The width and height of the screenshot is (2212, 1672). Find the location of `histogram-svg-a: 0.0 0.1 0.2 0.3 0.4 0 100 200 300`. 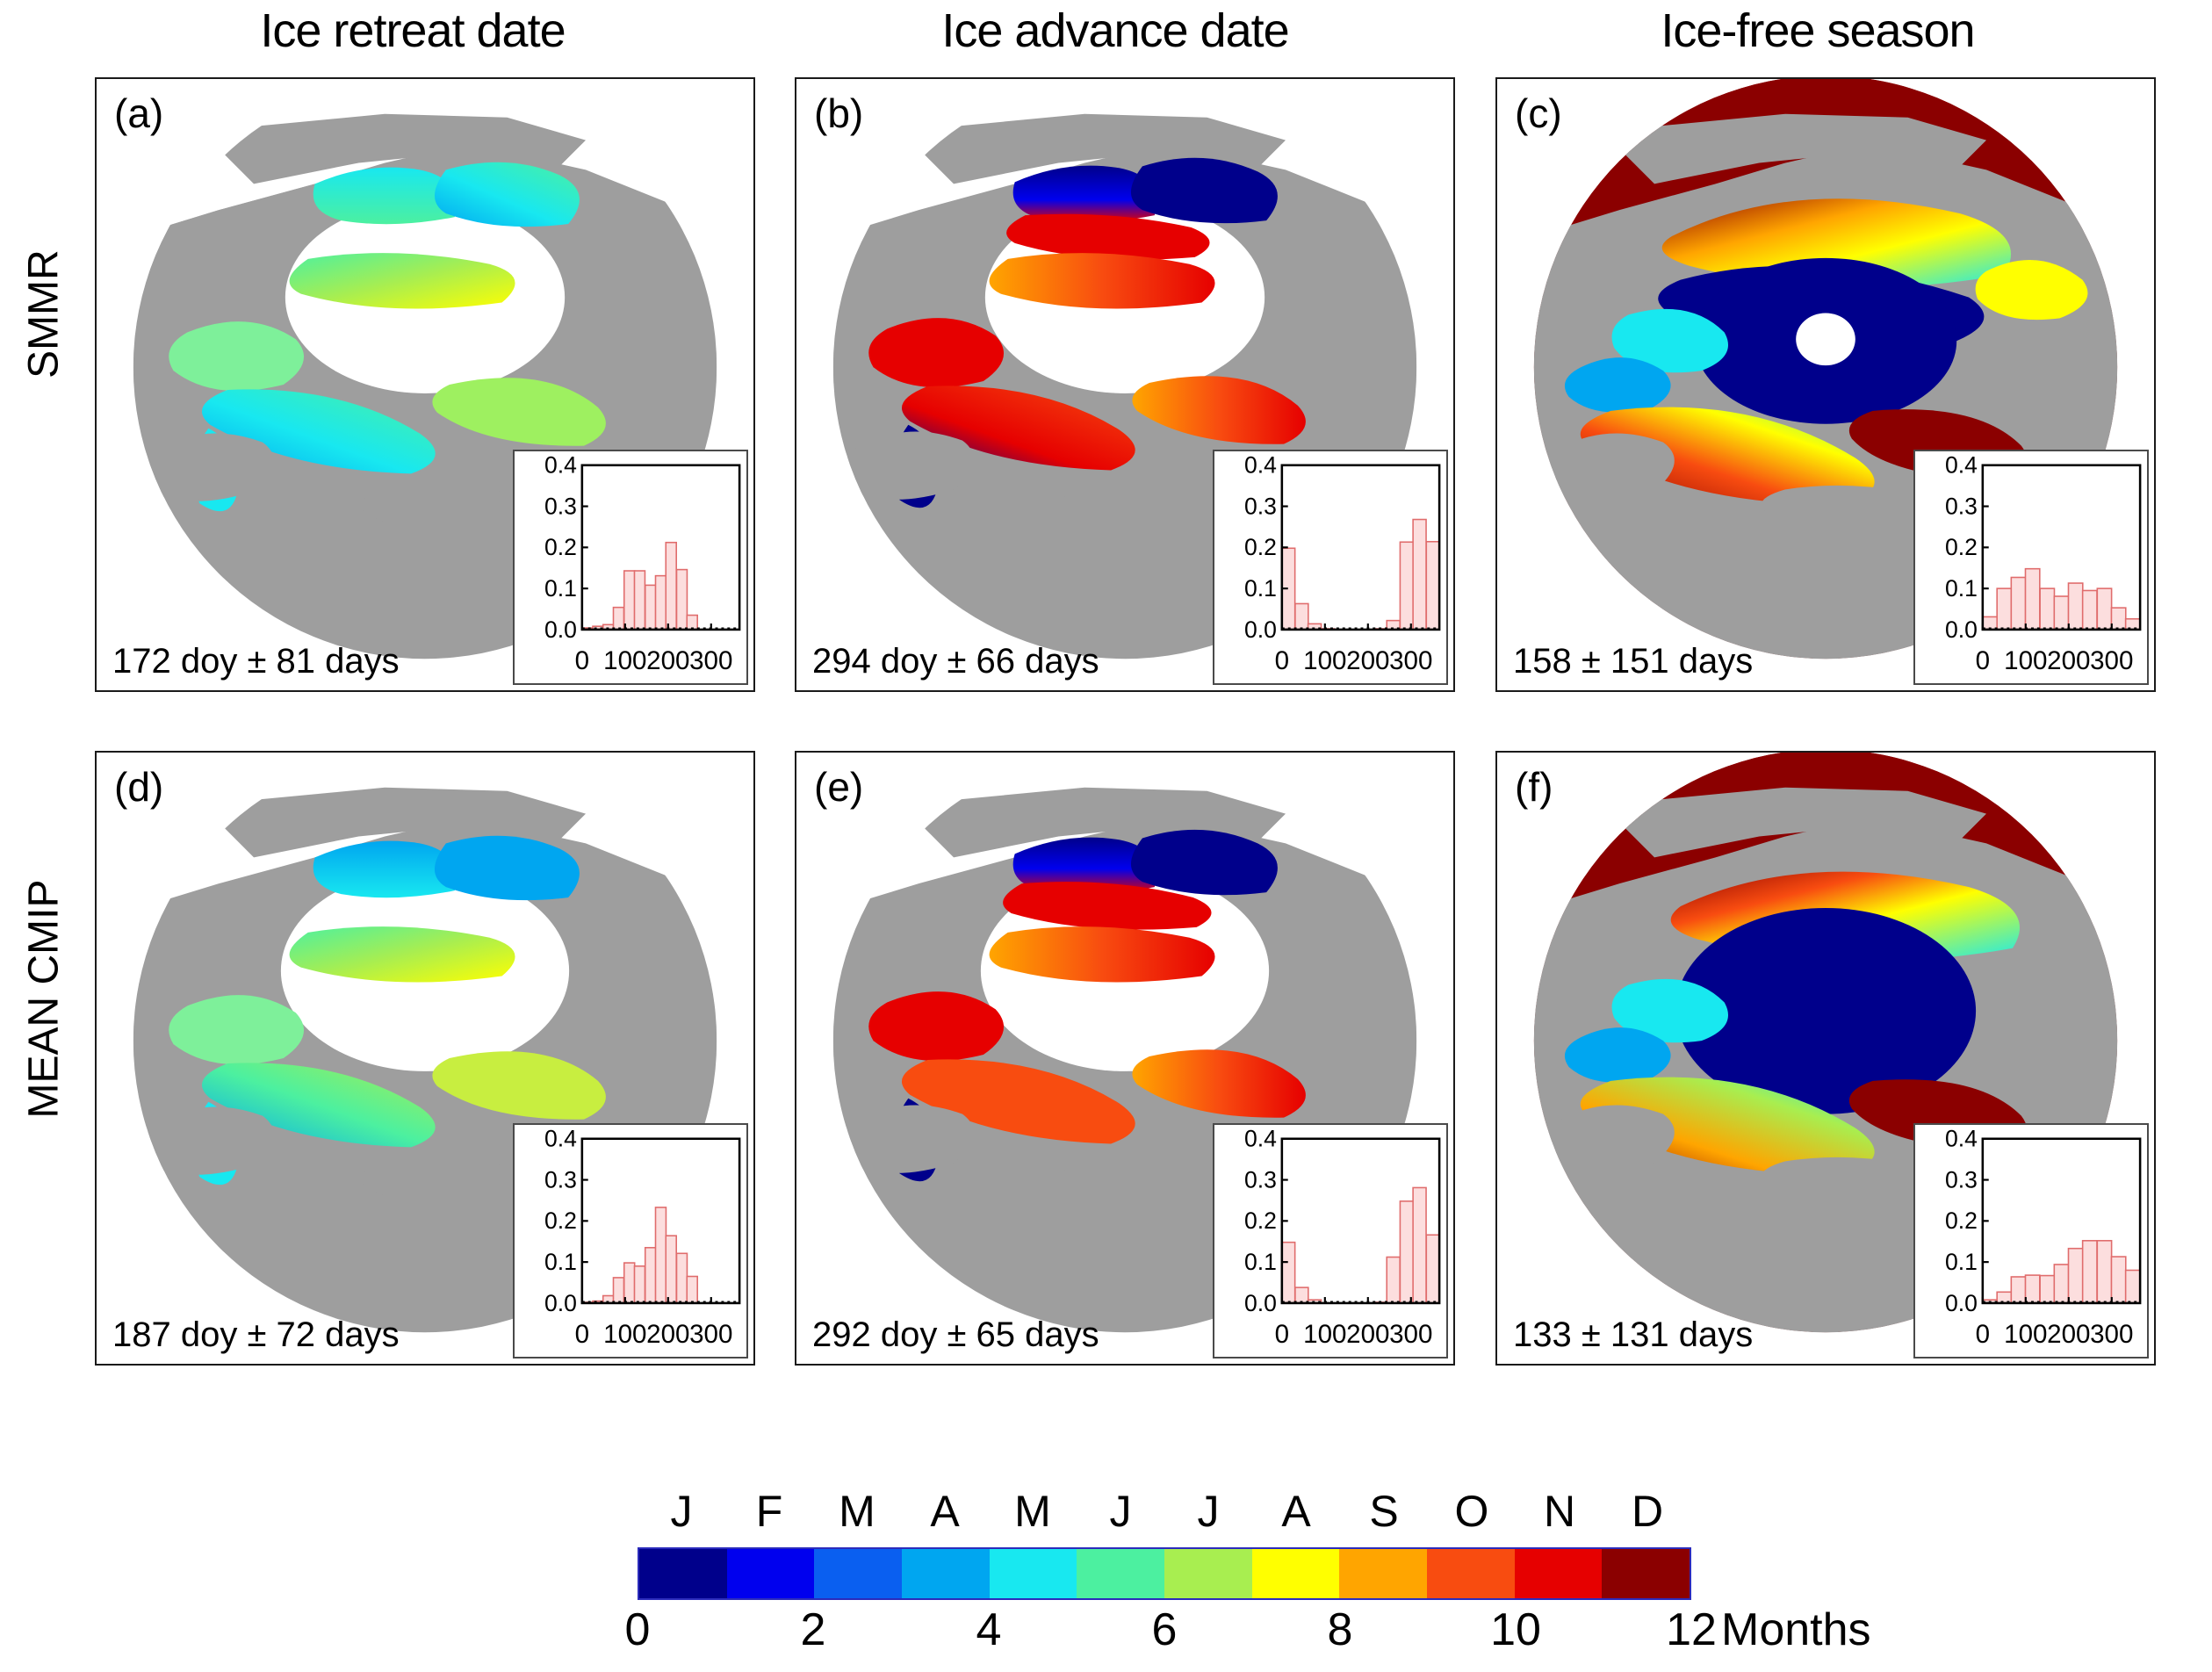

histogram-svg-a: 0.0 0.1 0.2 0.3 0.4 0 100 200 300 is located at coordinates (642, 563).